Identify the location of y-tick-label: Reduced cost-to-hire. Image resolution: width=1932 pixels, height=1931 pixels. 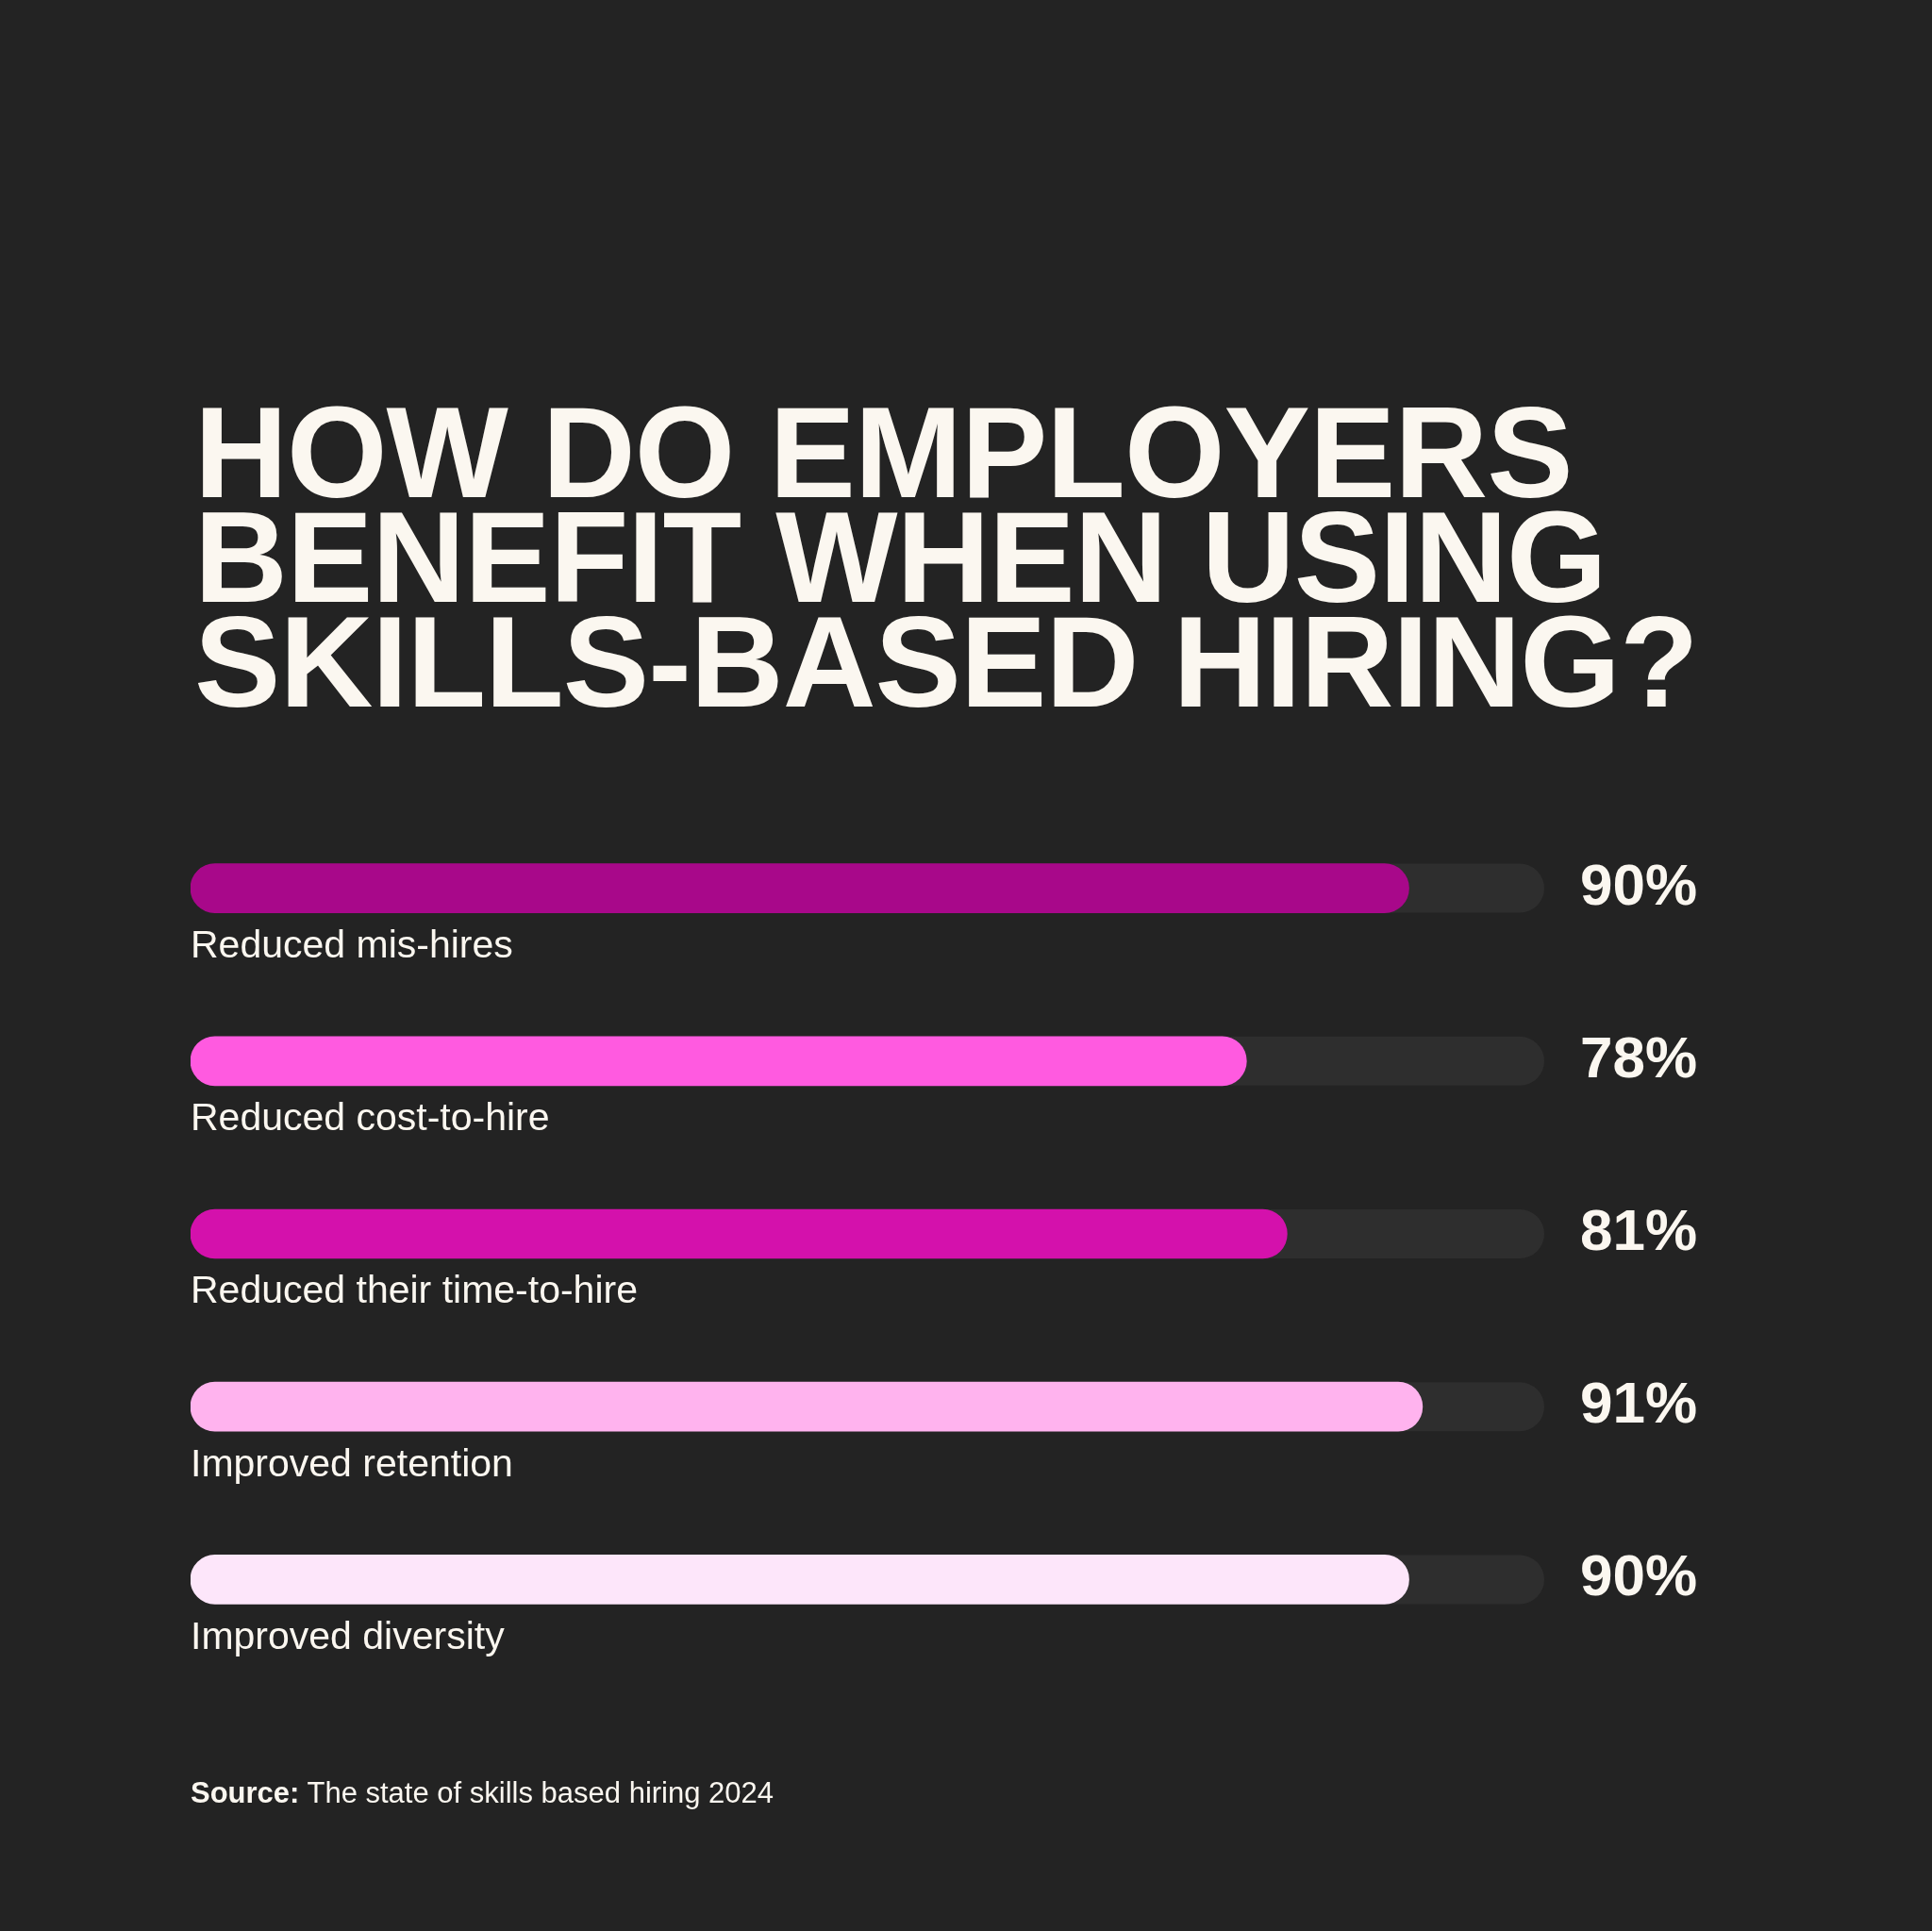
(371, 1117).